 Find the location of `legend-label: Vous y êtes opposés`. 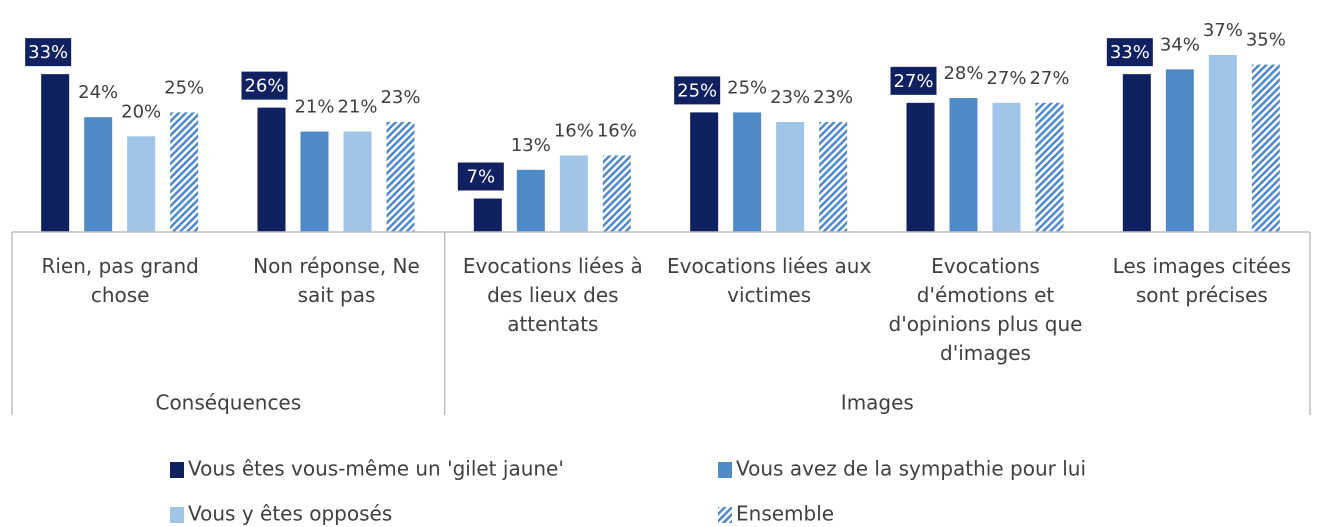

legend-label: Vous y êtes opposés is located at coordinates (290, 514).